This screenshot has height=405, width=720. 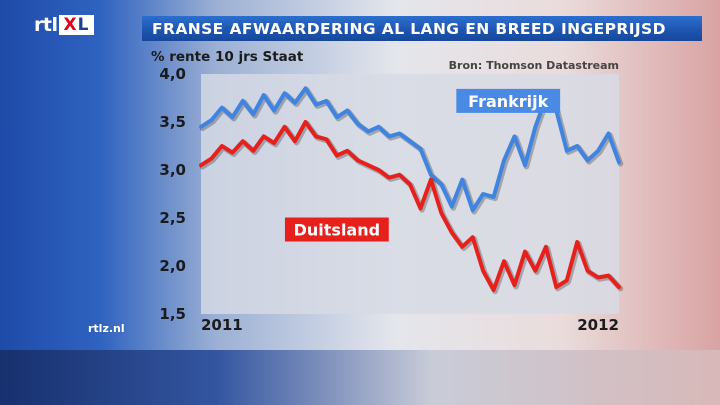 What do you see at coordinates (70, 25) in the screenshot?
I see `logo-x-letter: X` at bounding box center [70, 25].